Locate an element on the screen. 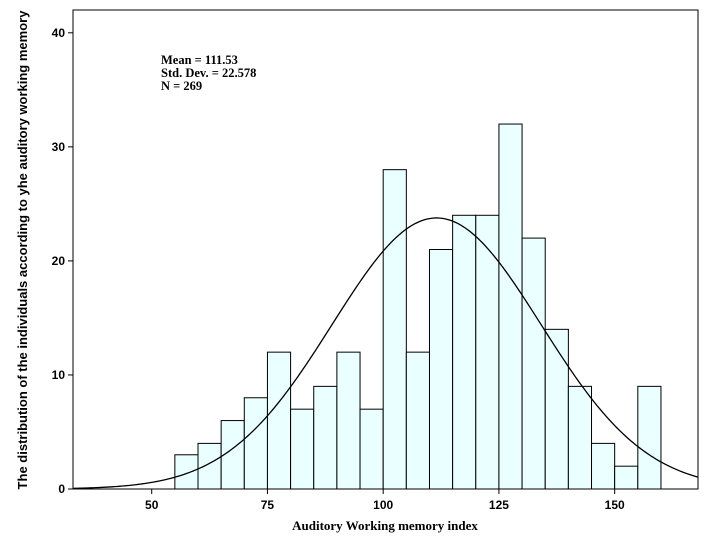 The width and height of the screenshot is (705, 544). x-tick-label: 50 is located at coordinates (152, 505).